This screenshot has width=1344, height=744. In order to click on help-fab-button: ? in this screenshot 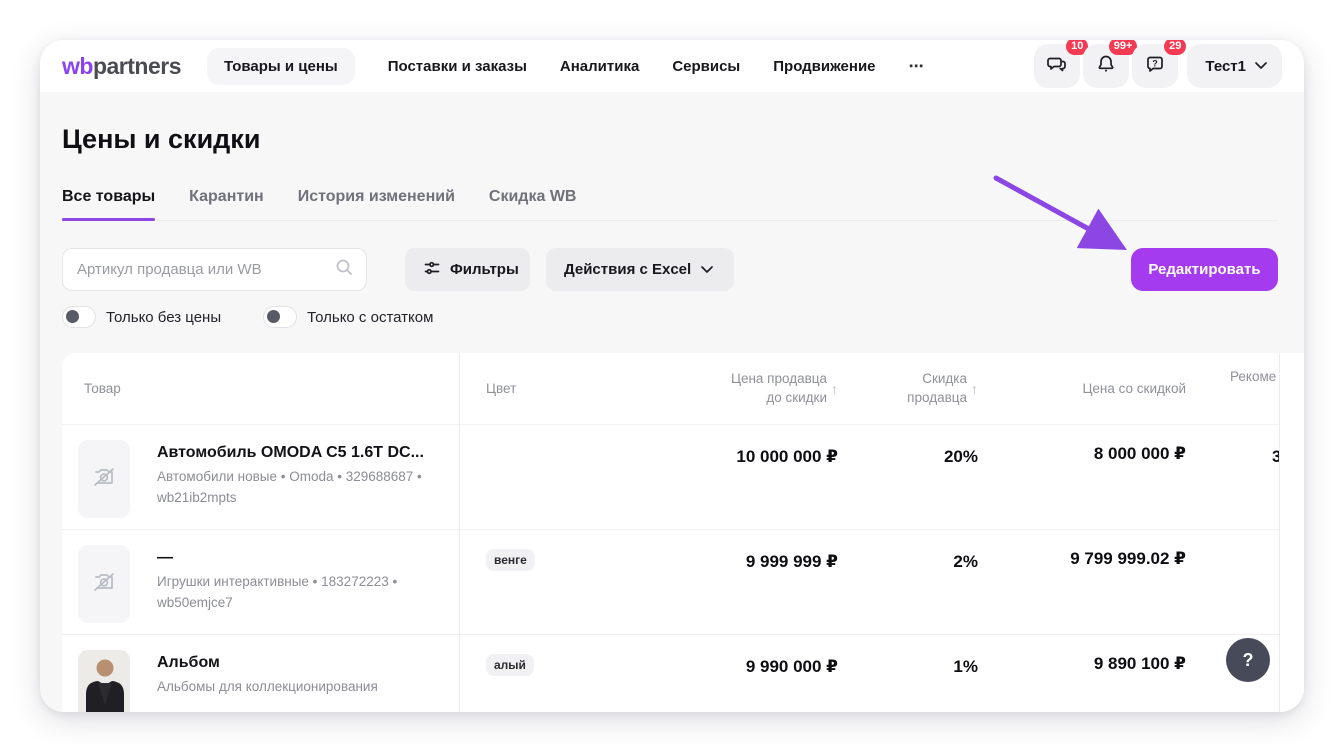, I will do `click(1248, 660)`.